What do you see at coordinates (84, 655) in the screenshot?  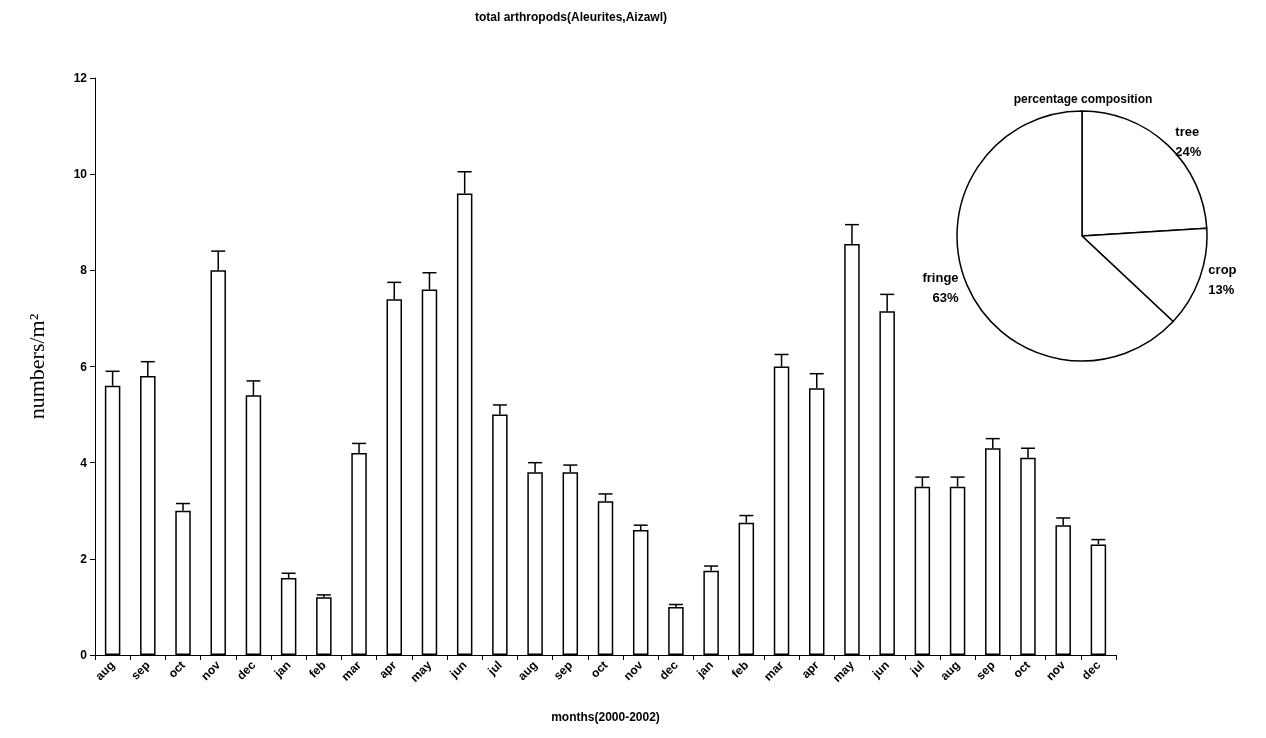 I see `y-tick-label: 0` at bounding box center [84, 655].